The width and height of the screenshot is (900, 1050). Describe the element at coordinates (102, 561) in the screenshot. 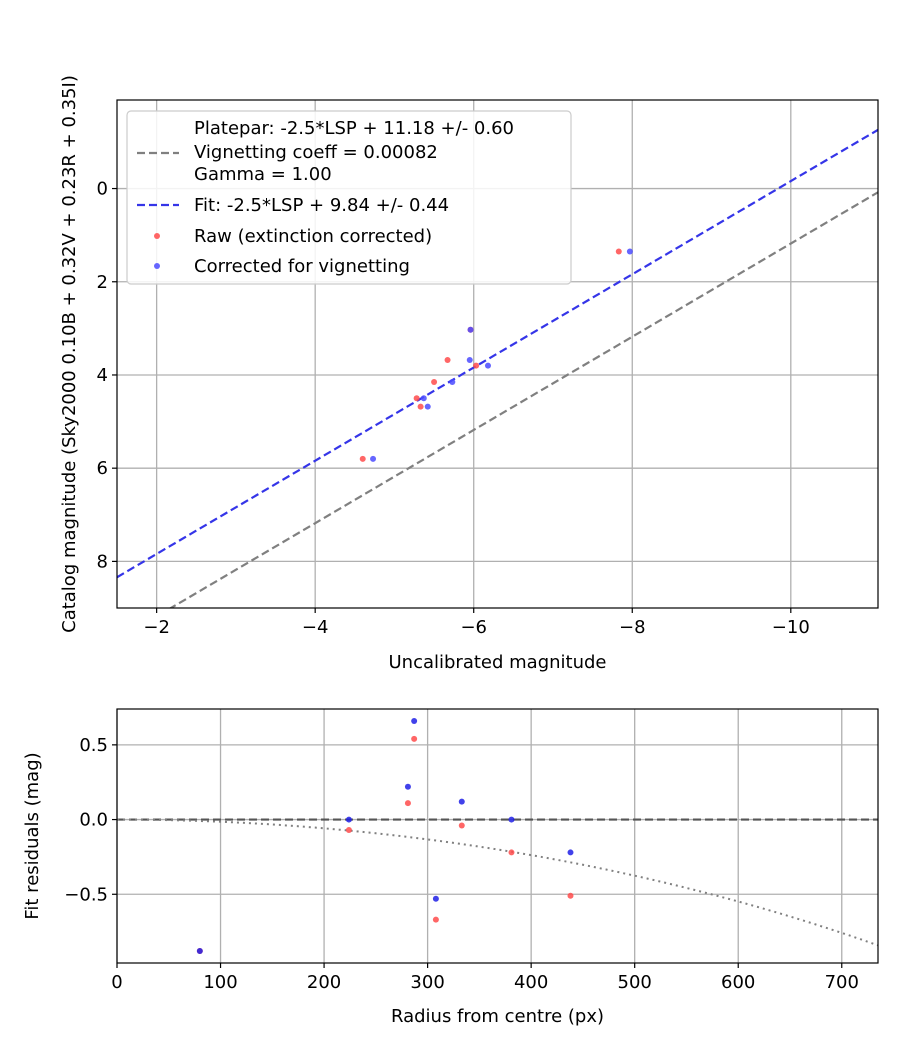

I see `magnitude-plot-y-tick-label: 8` at that location.